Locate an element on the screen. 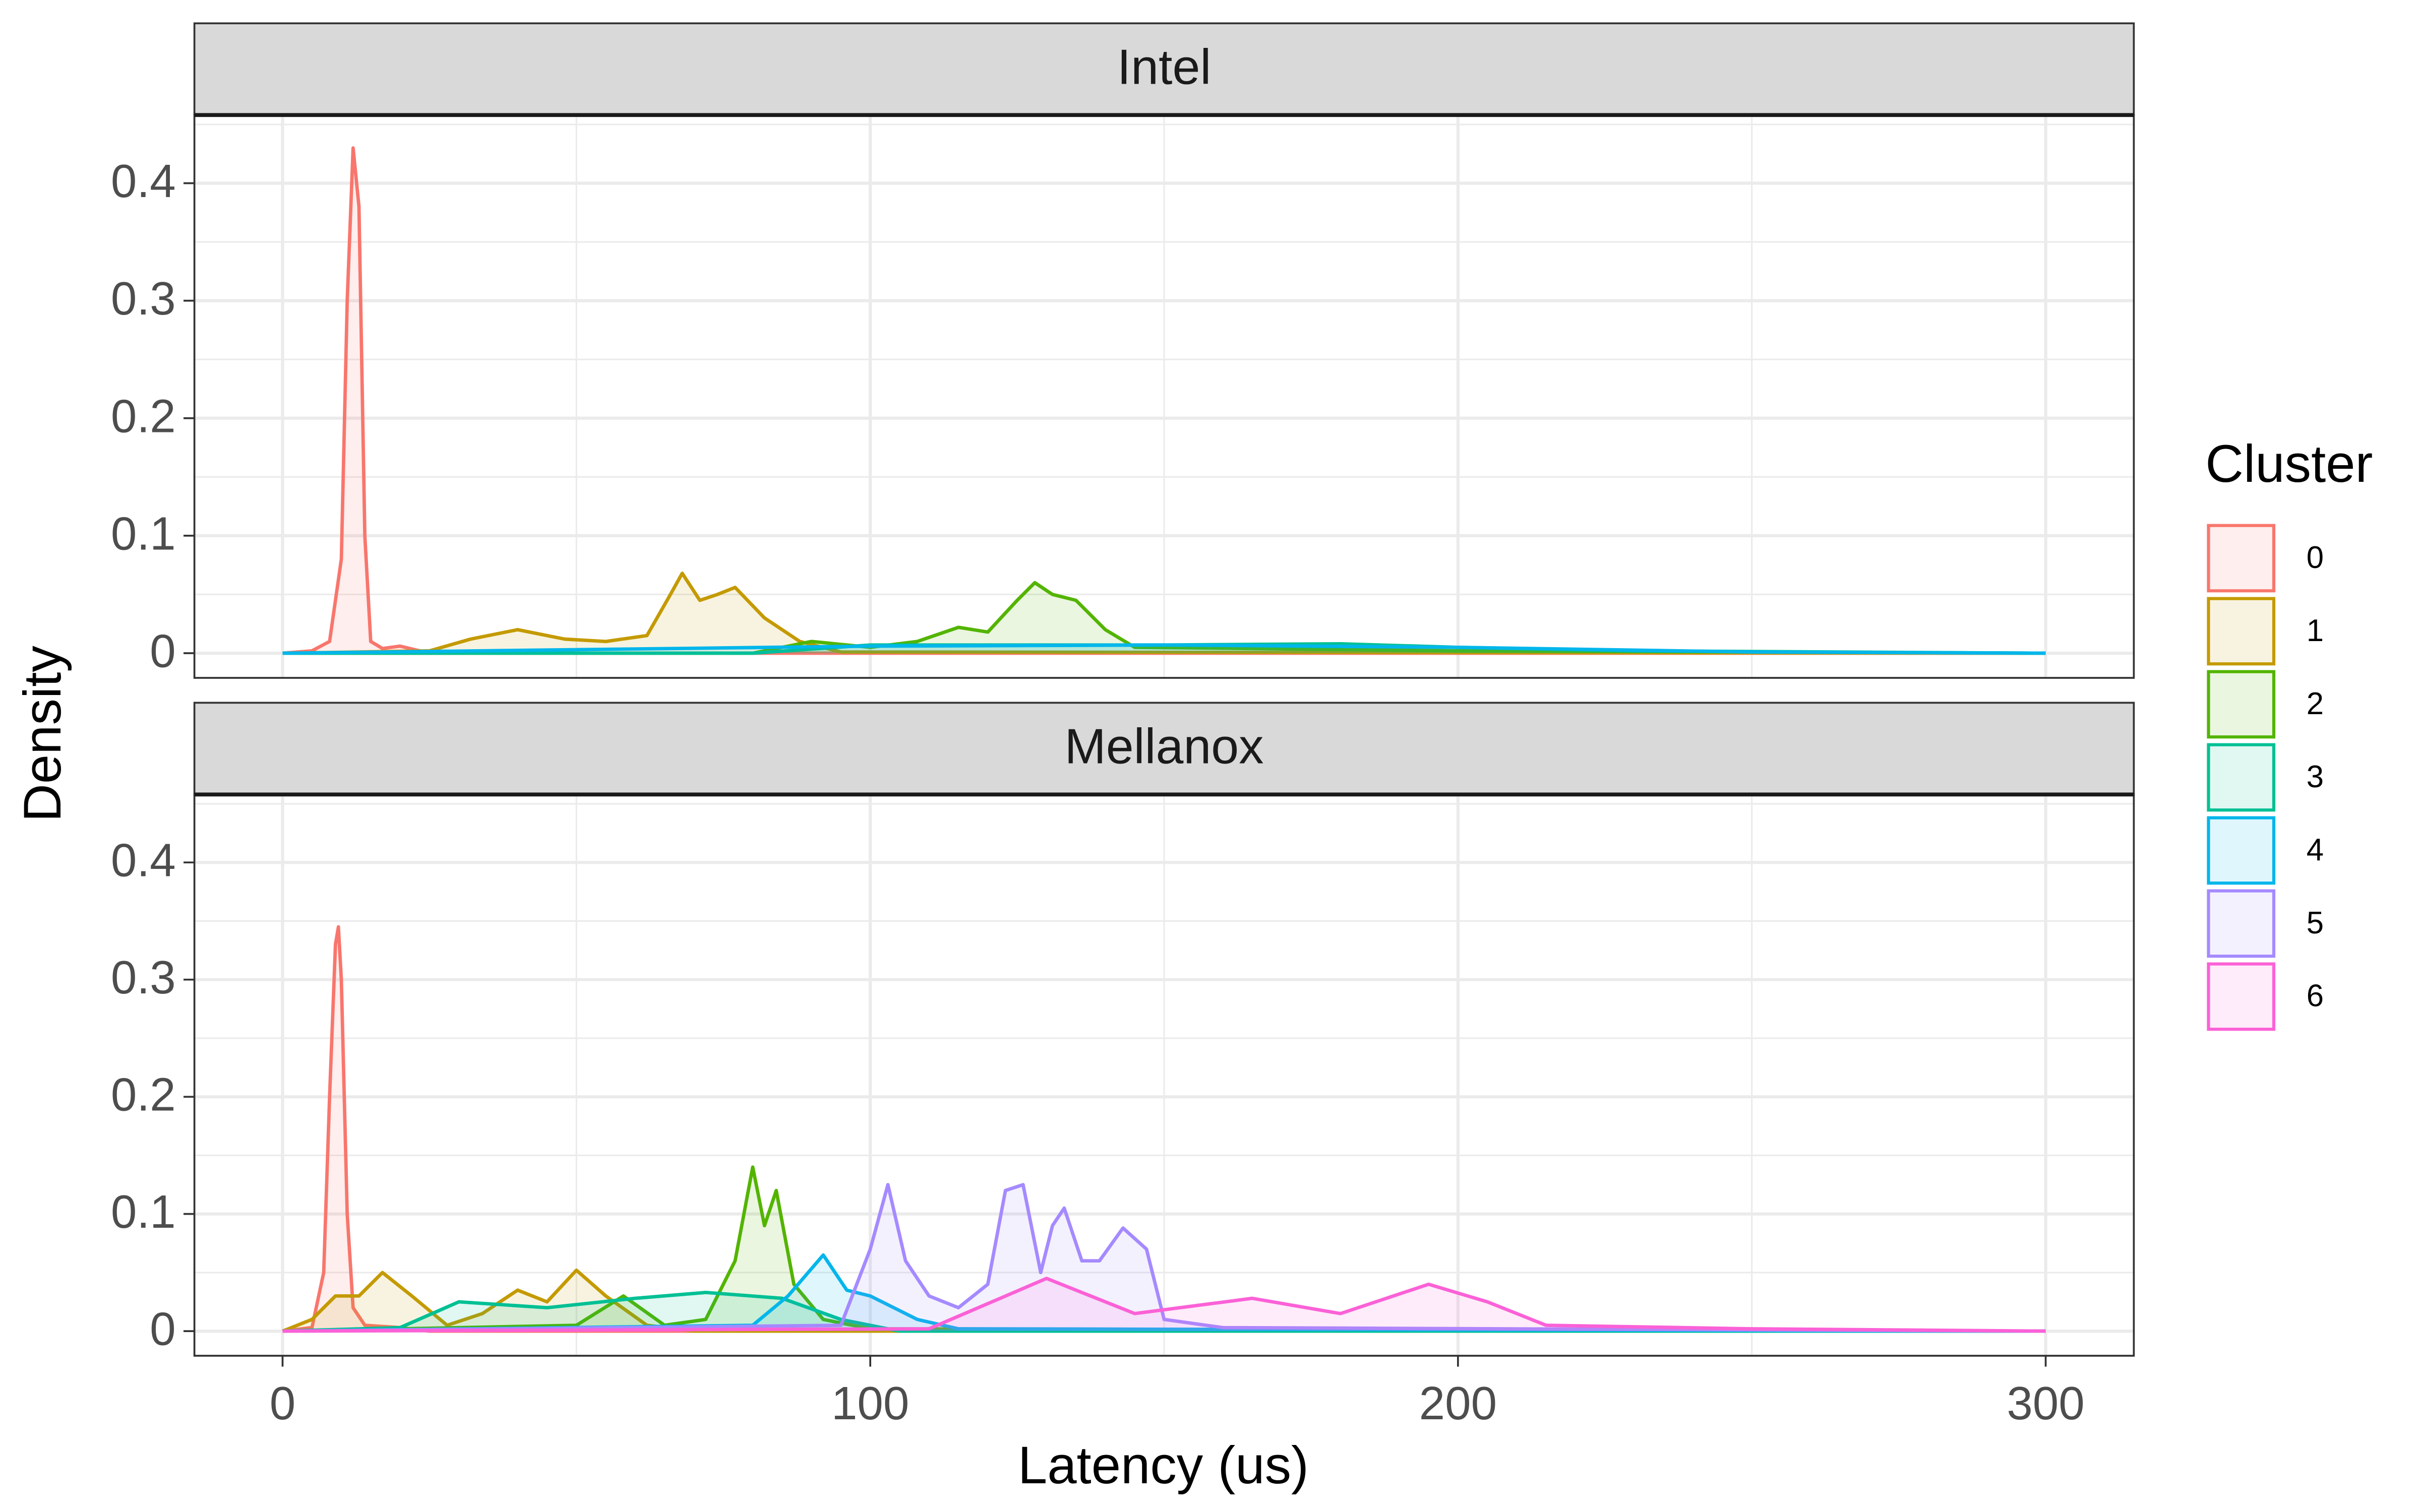 Image resolution: width=2420 pixels, height=1512 pixels. legend-label: 2 is located at coordinates (2315, 704).